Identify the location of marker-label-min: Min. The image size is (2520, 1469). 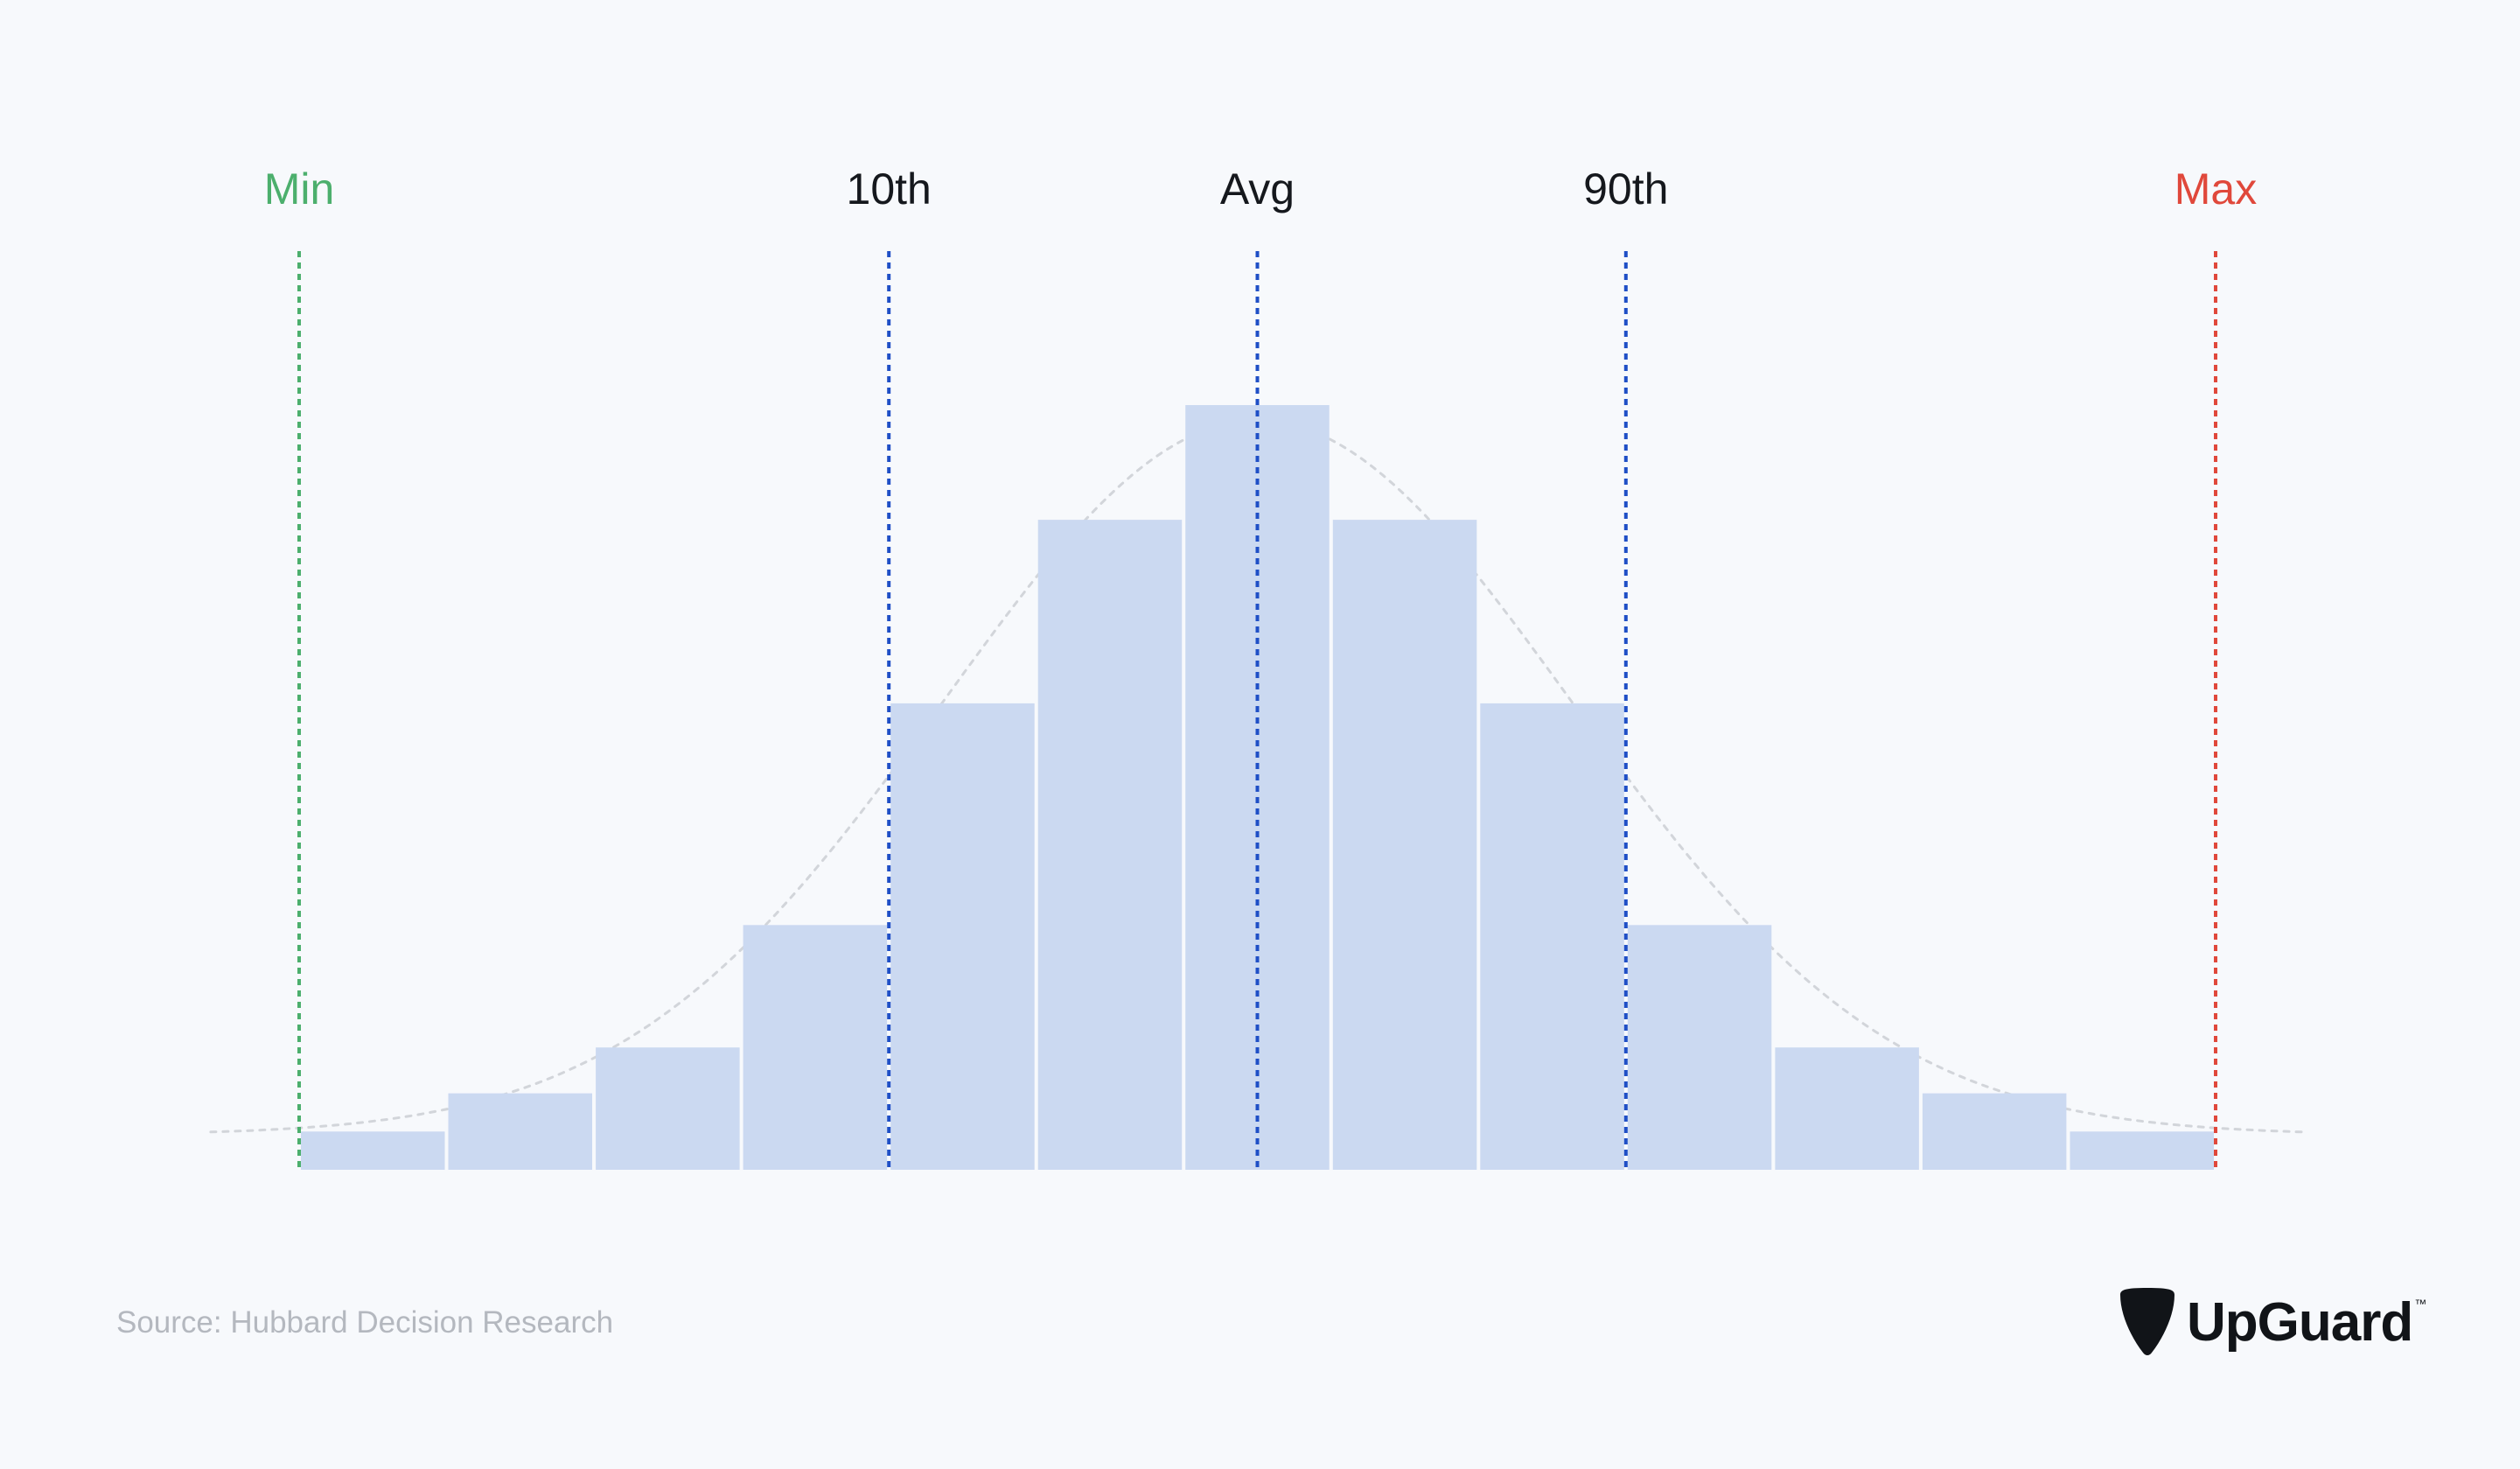
(299, 189).